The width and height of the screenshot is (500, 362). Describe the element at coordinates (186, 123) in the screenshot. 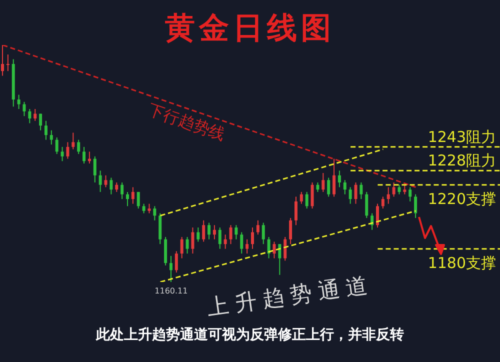

I see `text: 下行趋势线` at that location.